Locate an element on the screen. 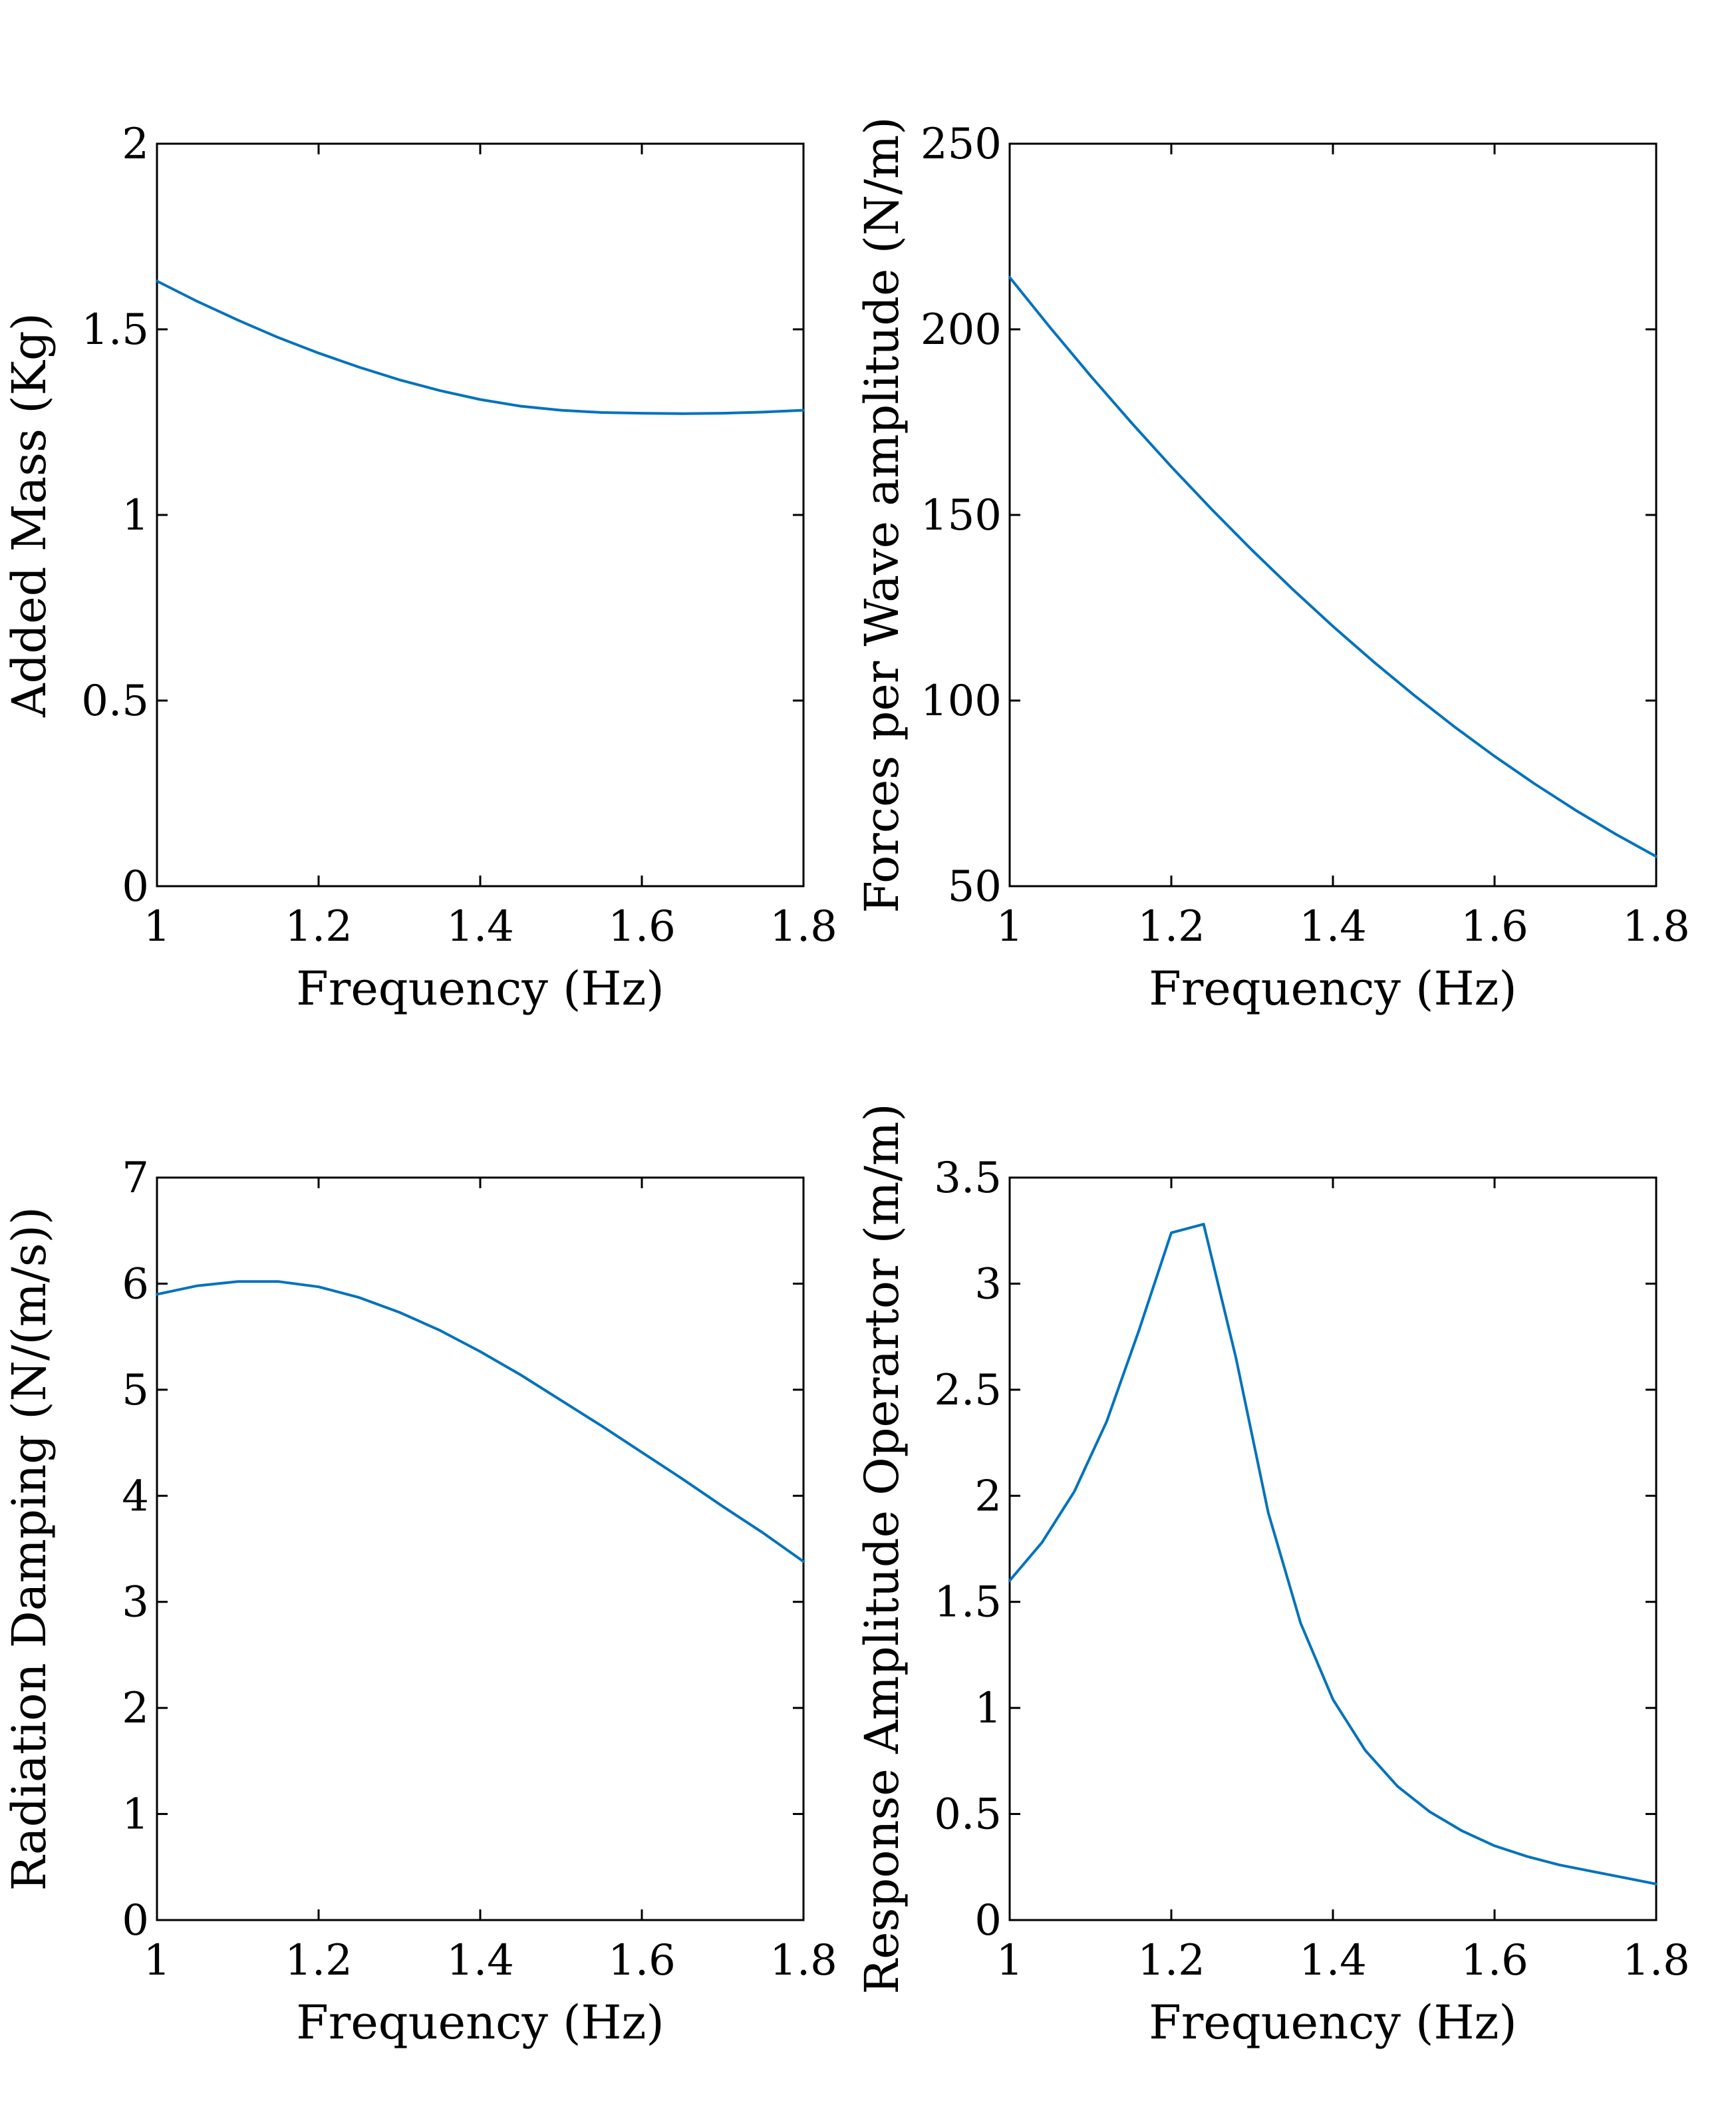 The width and height of the screenshot is (1736, 2111). rao-y-tick-label: 1.5 is located at coordinates (968, 1602).